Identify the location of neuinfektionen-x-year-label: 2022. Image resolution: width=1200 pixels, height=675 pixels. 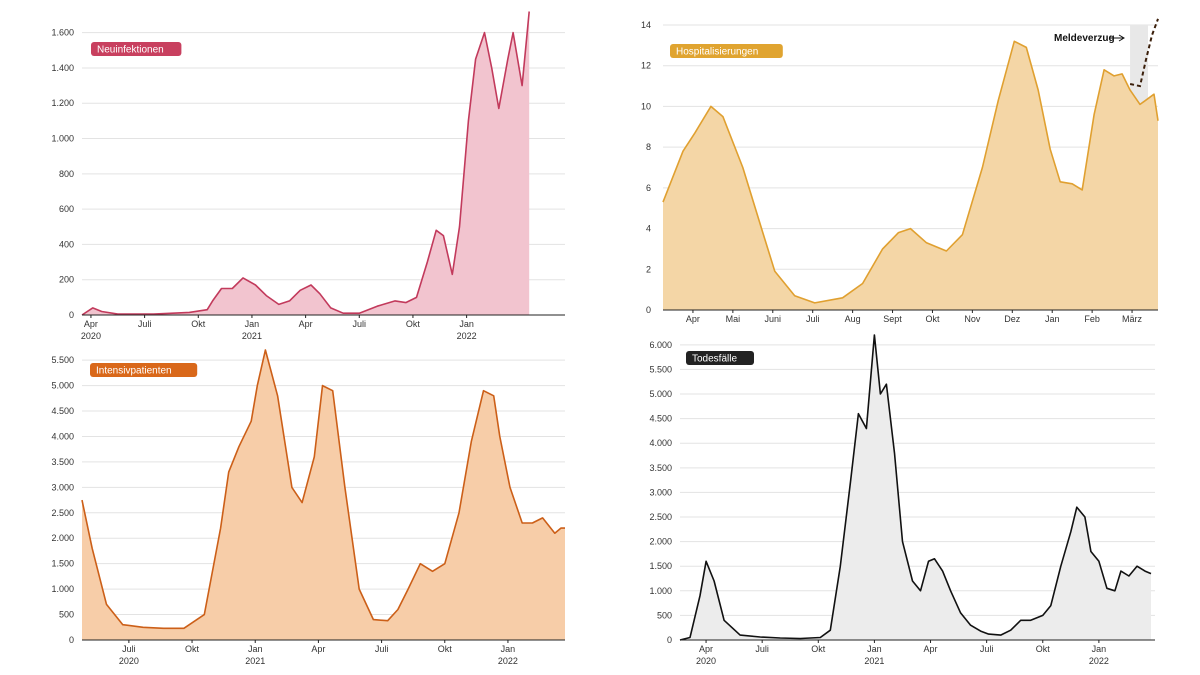
(467, 336).